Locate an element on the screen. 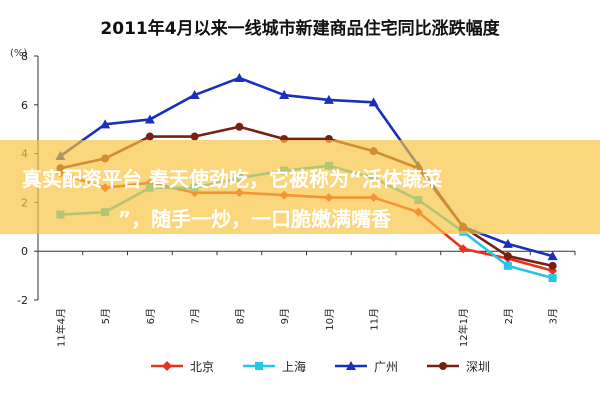 The image size is (600, 400). x-tick-label: 7月 is located at coordinates (196, 316).